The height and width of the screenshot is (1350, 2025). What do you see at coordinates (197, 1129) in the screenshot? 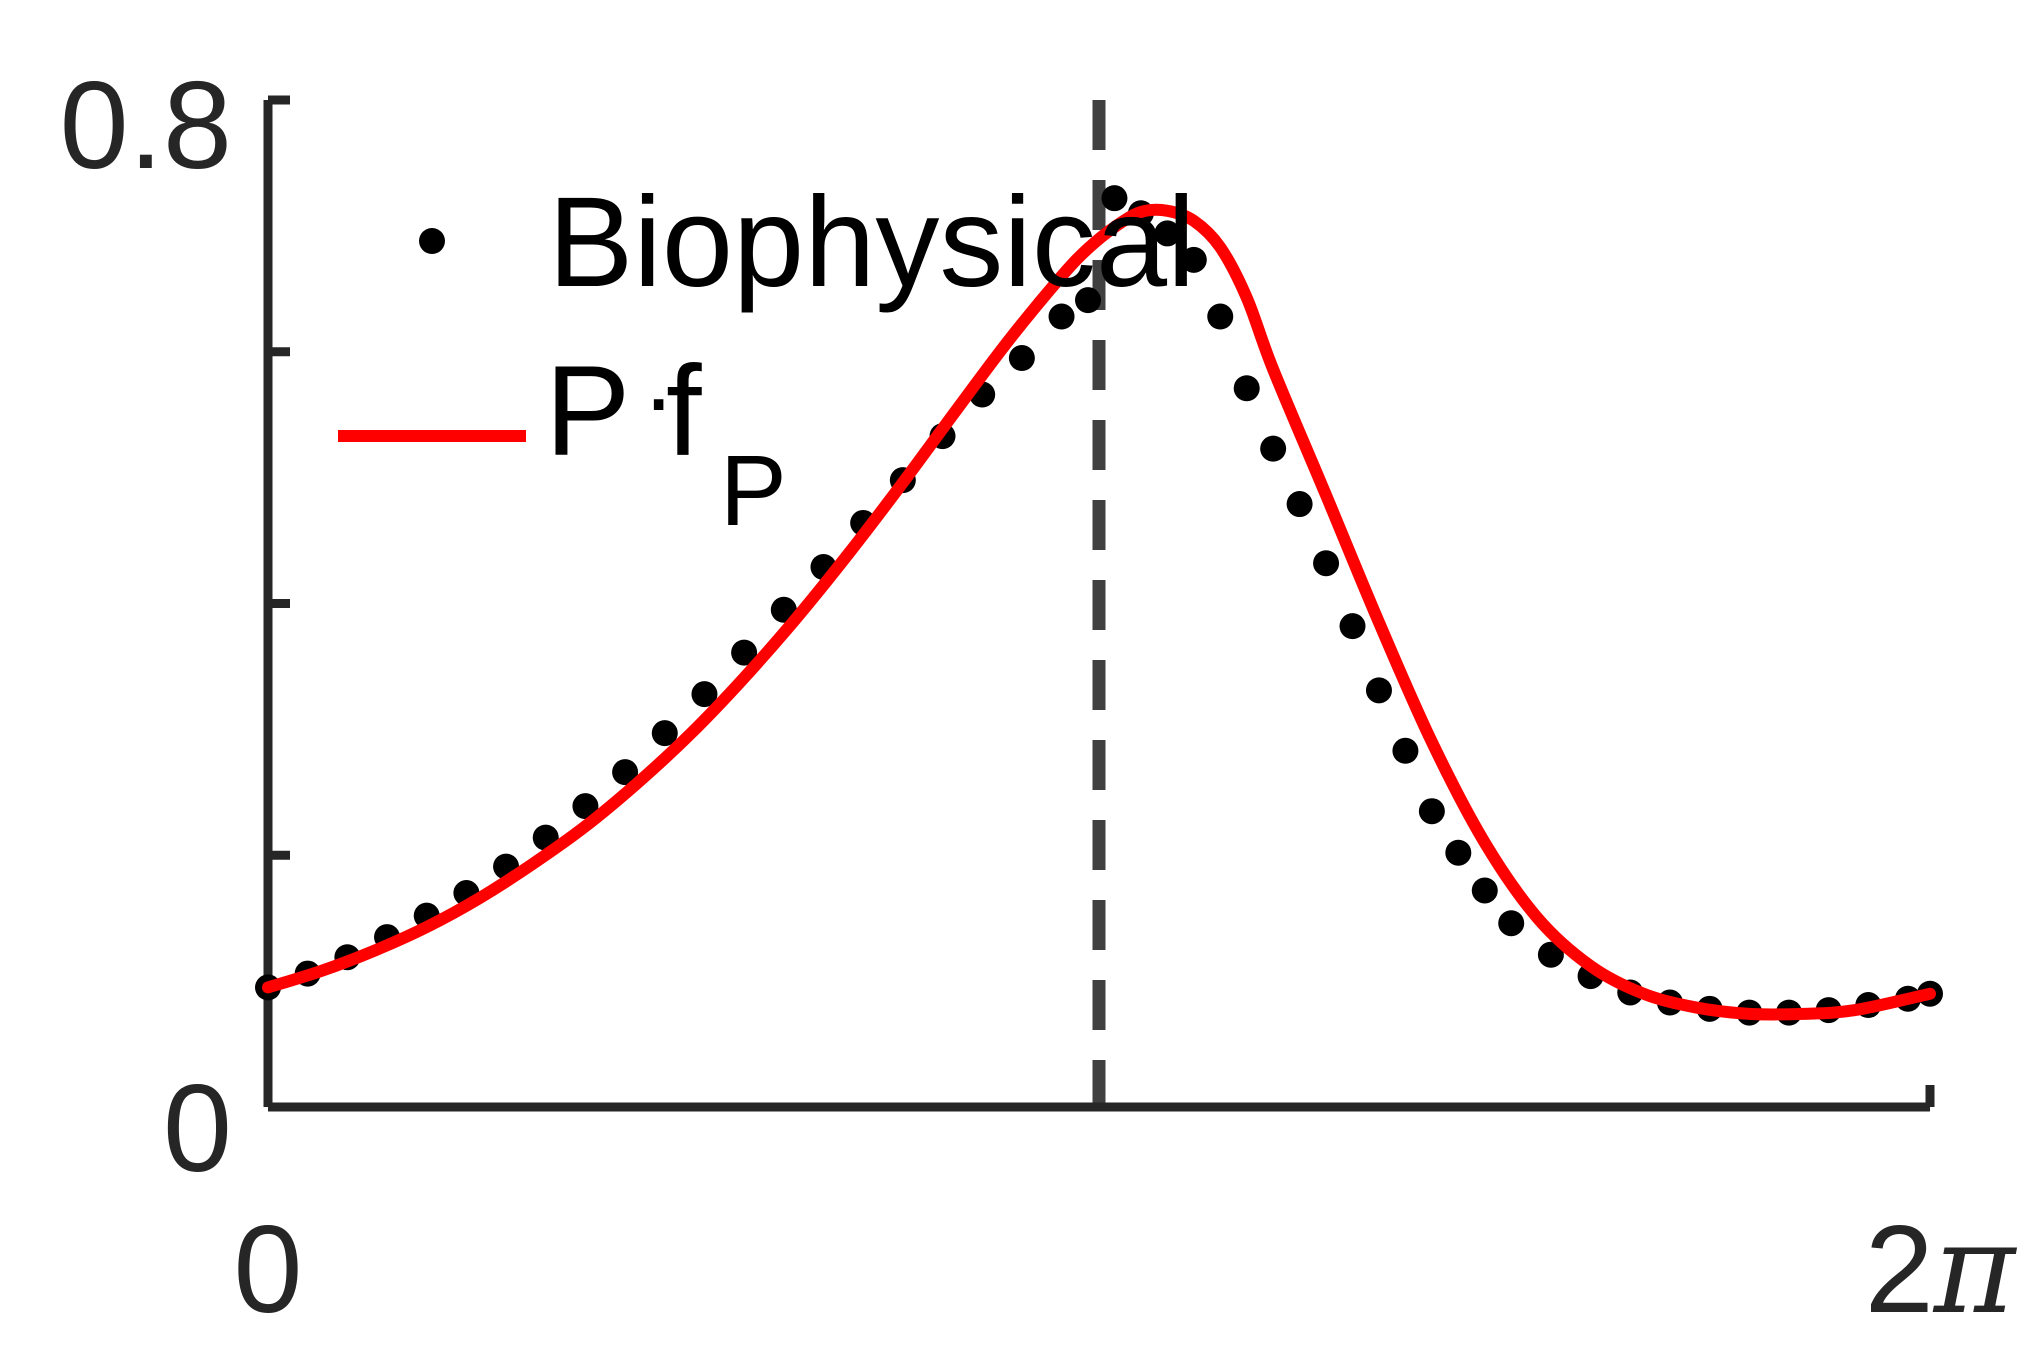
I see `y-tick-label-bottom: 0` at bounding box center [197, 1129].